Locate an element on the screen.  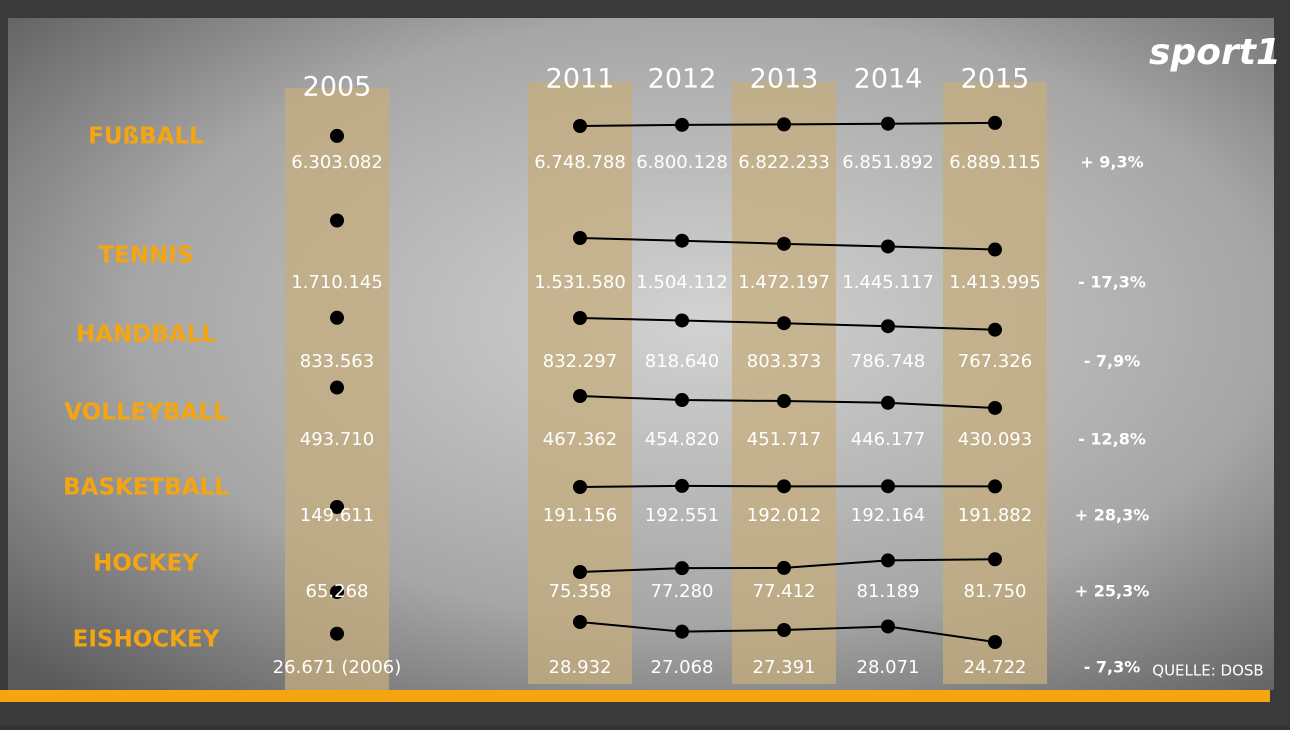
change-label: - 7,9% is located at coordinates (1112, 361).